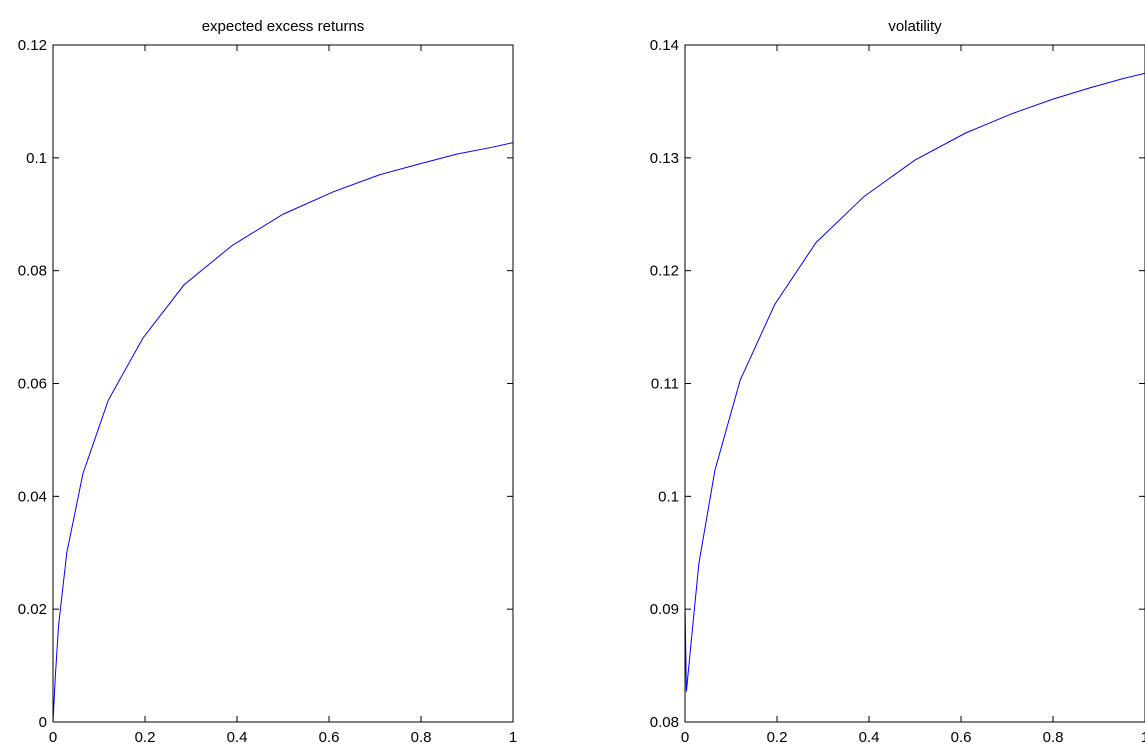  I want to click on chart-title: expected excess returns, so click(283, 26).